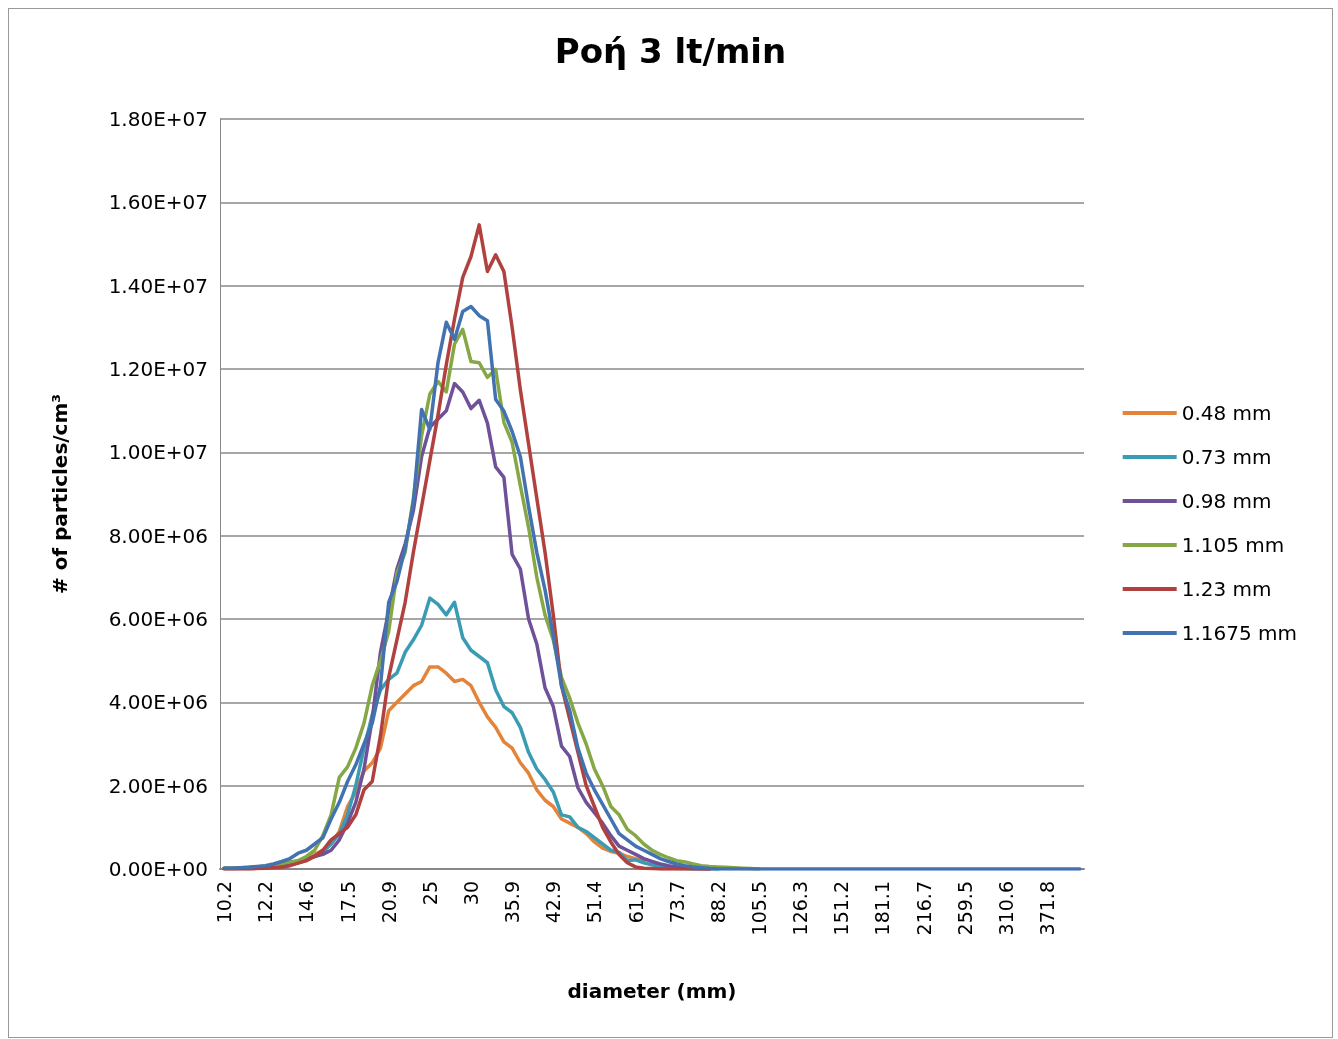 The height and width of the screenshot is (1039, 1338). I want to click on x-tick-label: 42.9, so click(553, 902).